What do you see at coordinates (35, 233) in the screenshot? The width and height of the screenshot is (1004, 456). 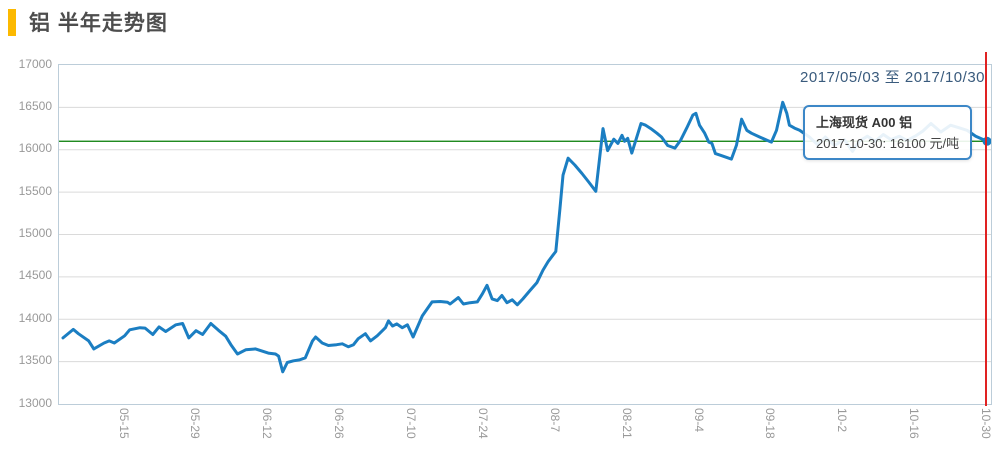 I see `y-axis-label-15000: 15000` at bounding box center [35, 233].